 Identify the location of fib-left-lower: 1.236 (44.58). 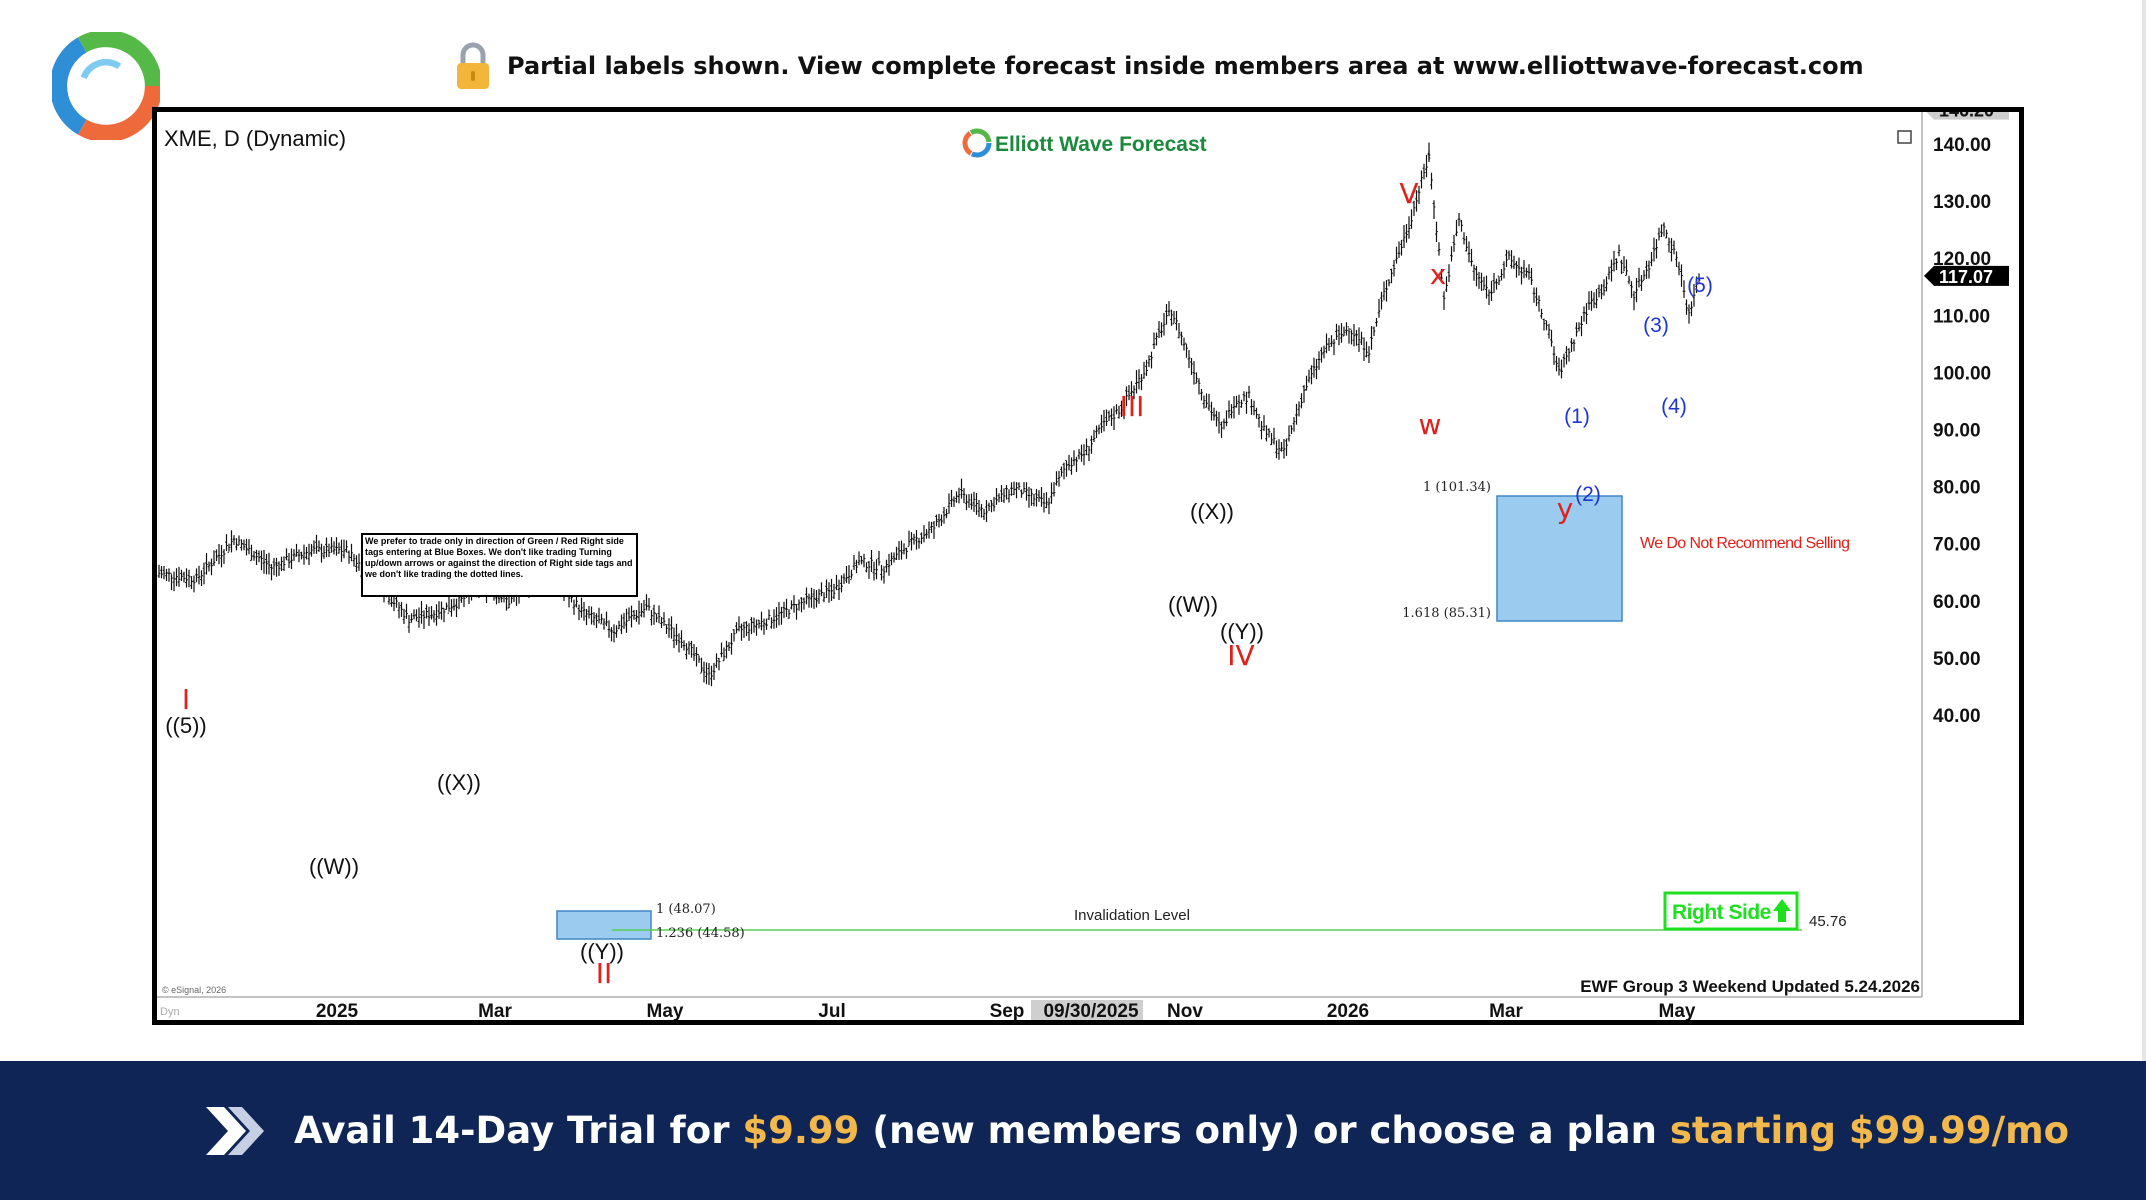
(700, 933).